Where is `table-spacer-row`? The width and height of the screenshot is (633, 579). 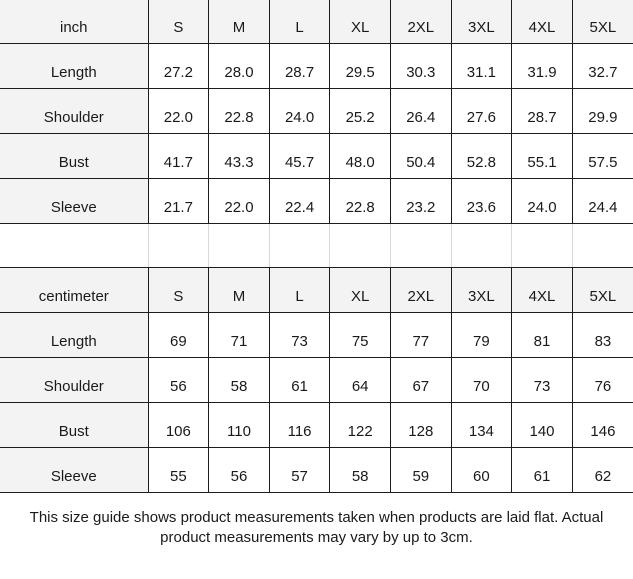
table-spacer-row is located at coordinates (316, 245).